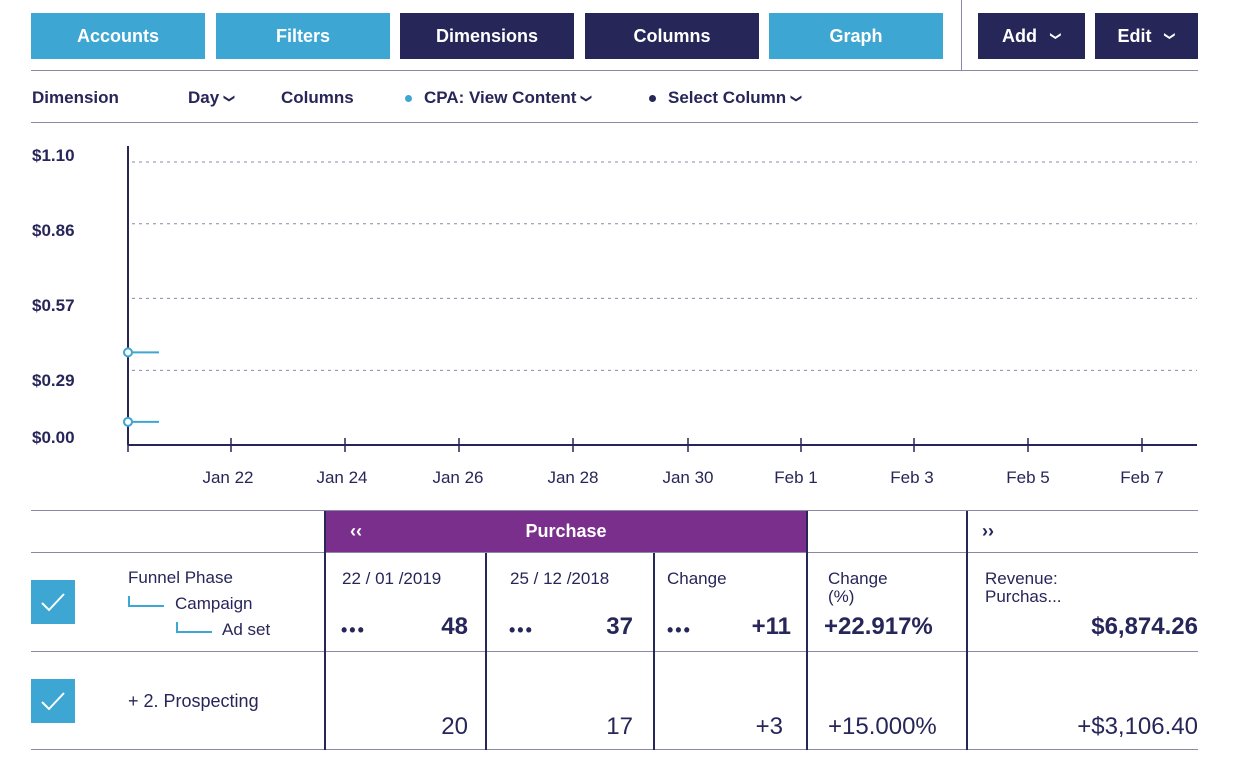  I want to click on y-tick-label: $0.29, so click(53, 380).